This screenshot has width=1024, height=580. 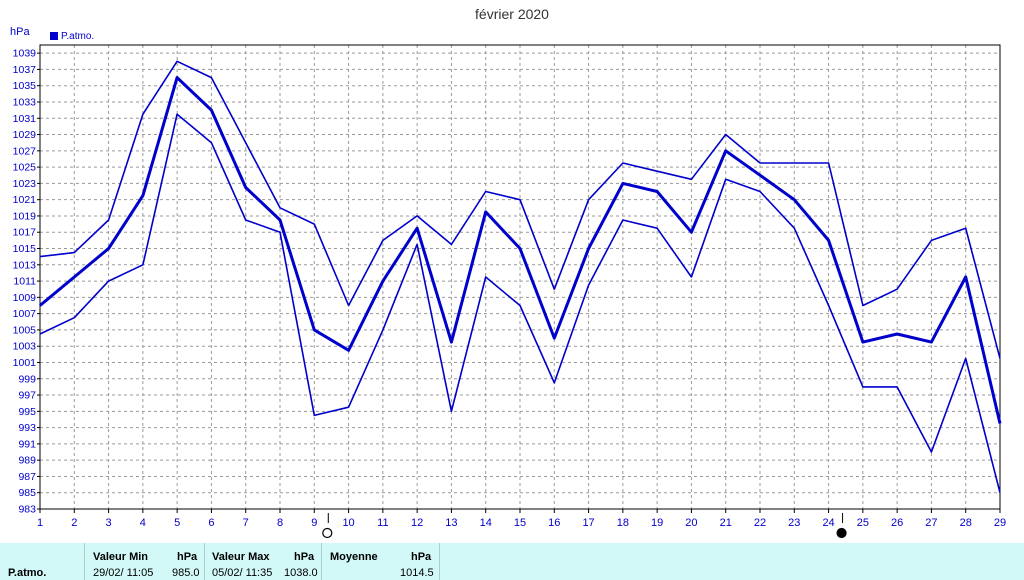 I want to click on x-tick-label: 4, so click(x=143, y=523).